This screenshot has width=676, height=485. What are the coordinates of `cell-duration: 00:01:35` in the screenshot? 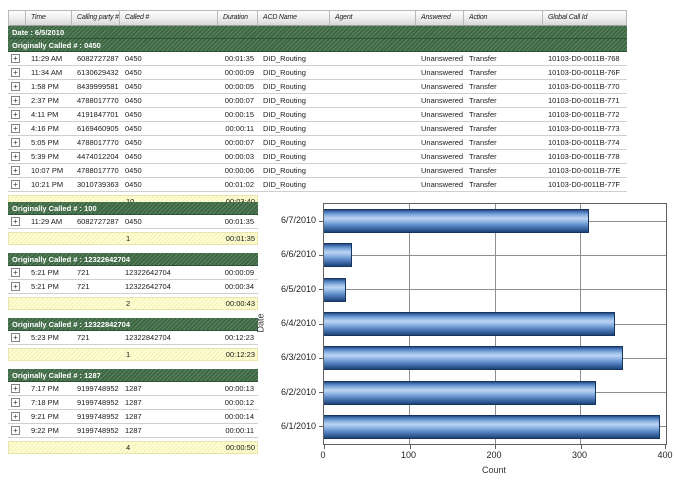 It's located at (239, 221).